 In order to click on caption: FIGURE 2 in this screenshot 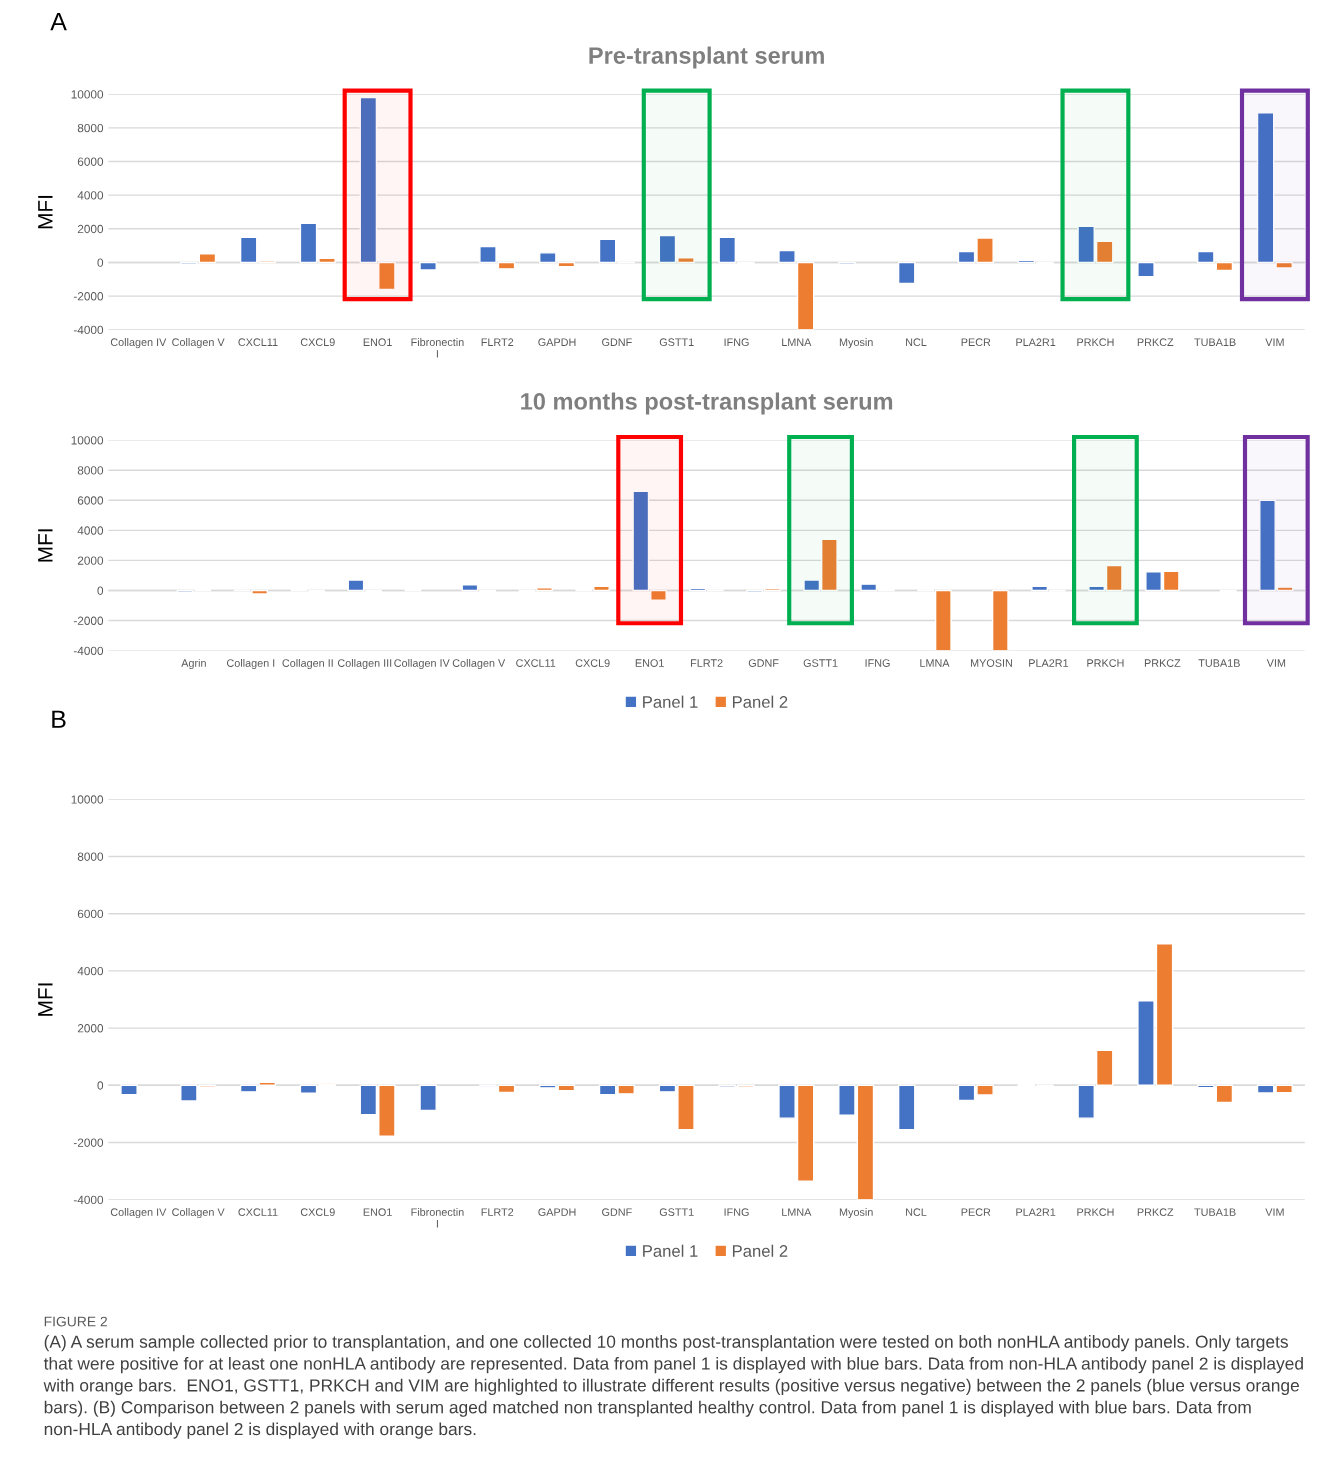, I will do `click(75, 1321)`.